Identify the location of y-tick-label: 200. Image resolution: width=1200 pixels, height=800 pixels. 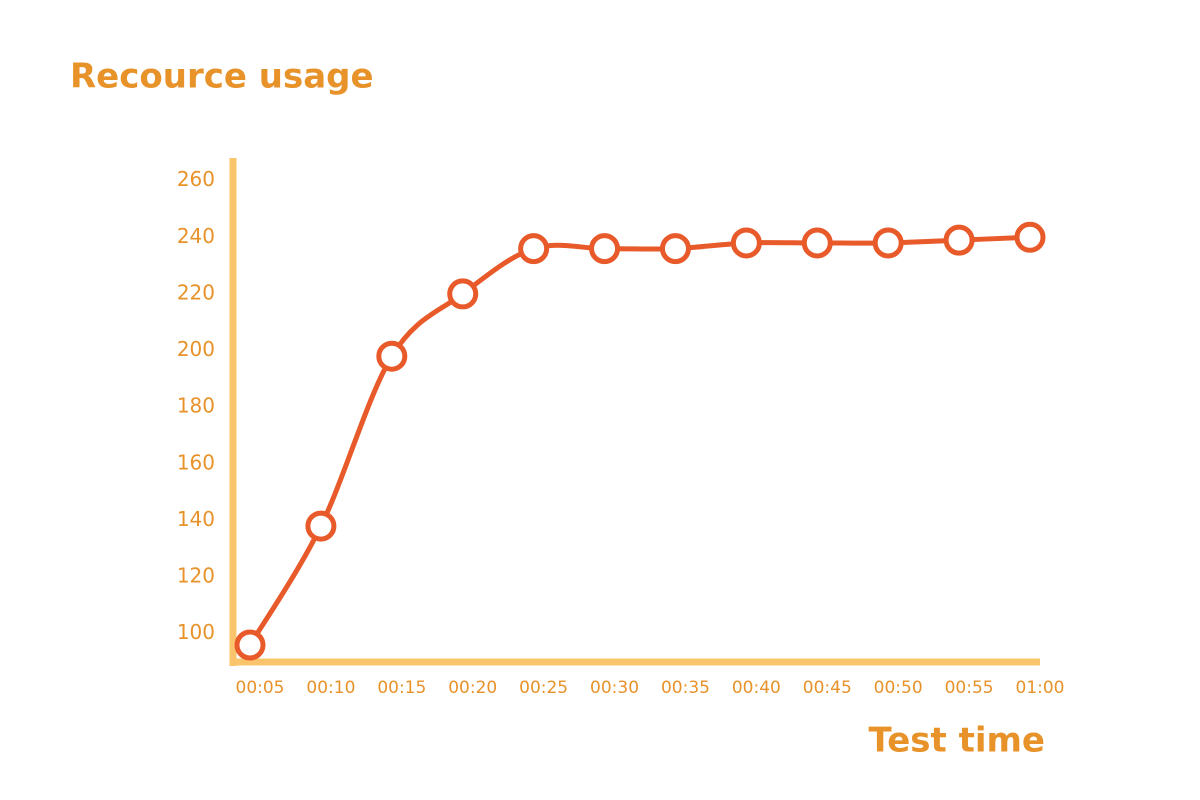
(196, 349).